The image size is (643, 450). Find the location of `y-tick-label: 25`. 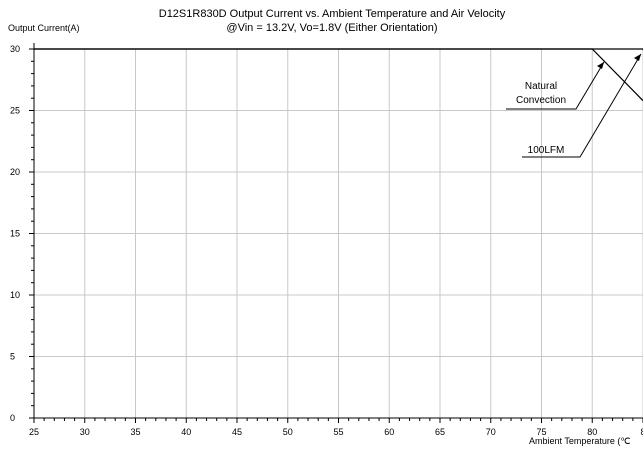

y-tick-label: 25 is located at coordinates (15, 111).